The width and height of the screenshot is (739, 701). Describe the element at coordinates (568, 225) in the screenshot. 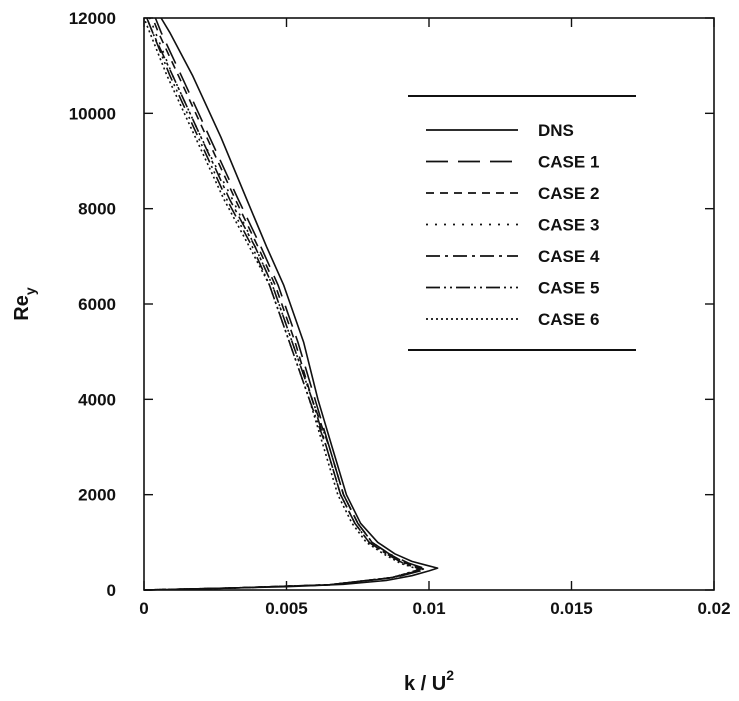

I see `legend-label-case-3: CASE 3` at that location.